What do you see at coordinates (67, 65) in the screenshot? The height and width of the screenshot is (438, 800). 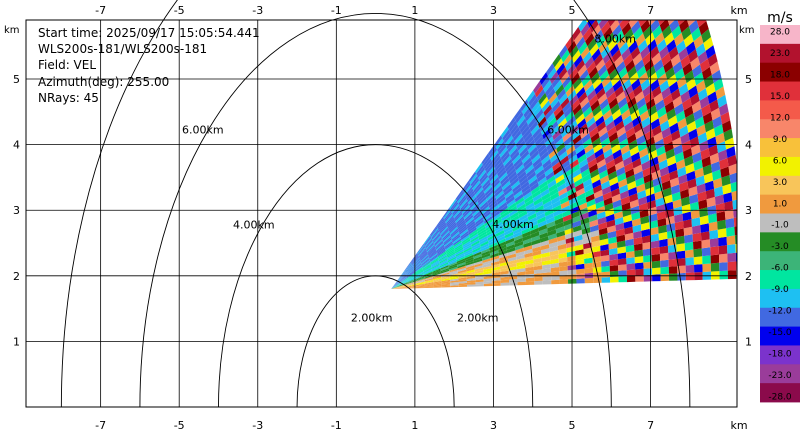 I see `field-name: Field: VEL` at bounding box center [67, 65].